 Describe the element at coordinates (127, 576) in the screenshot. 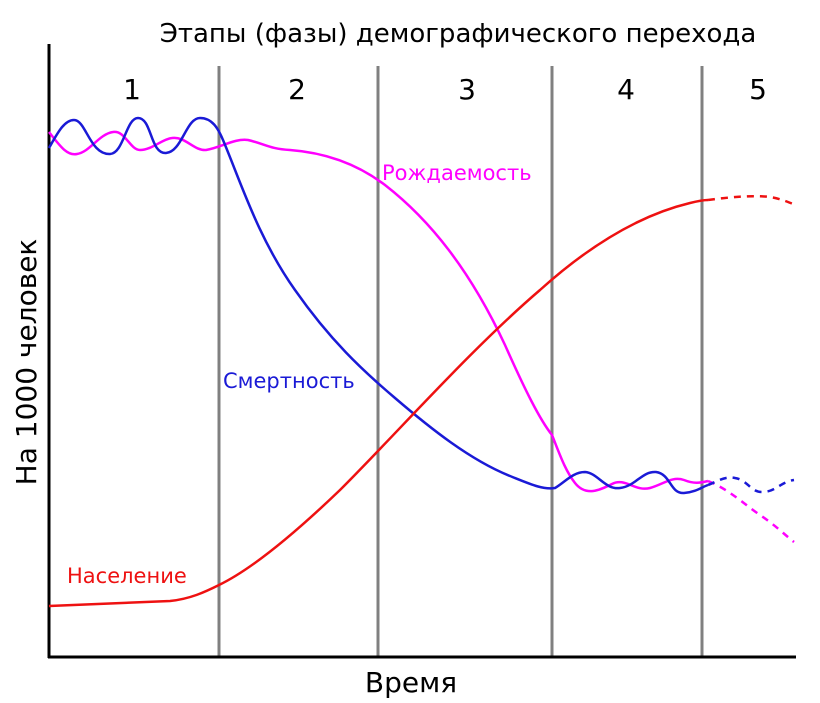

I see `series-label-population: Население` at that location.